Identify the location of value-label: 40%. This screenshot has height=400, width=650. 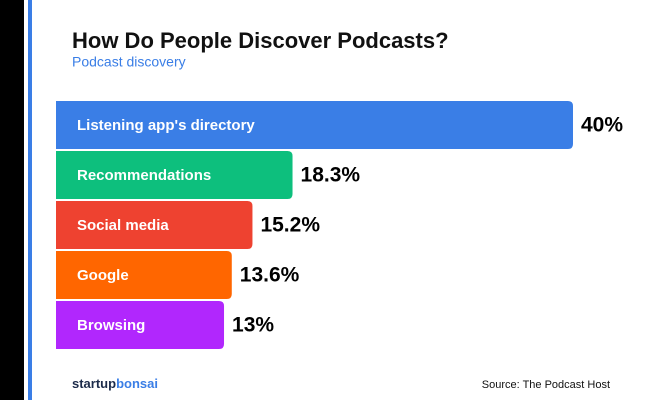
(602, 125).